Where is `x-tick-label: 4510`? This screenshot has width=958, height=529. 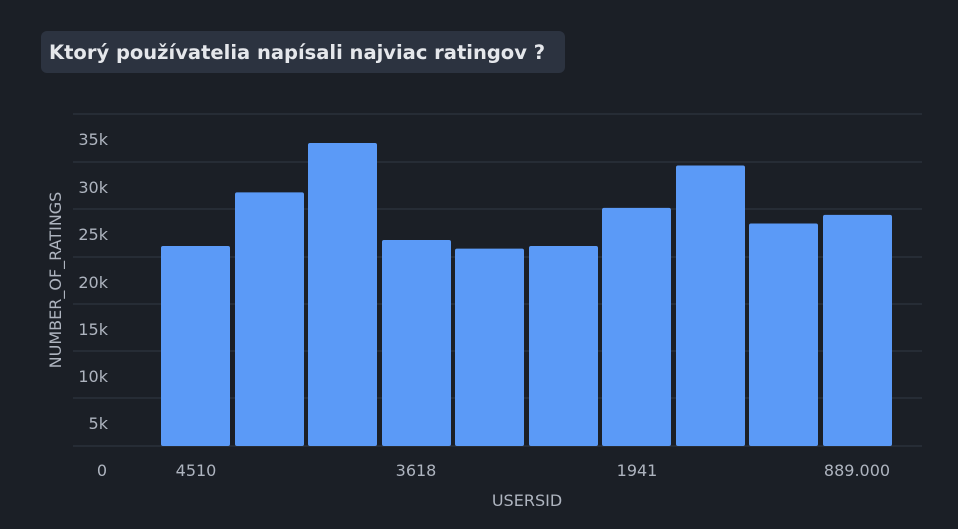
x-tick-label: 4510 is located at coordinates (196, 470).